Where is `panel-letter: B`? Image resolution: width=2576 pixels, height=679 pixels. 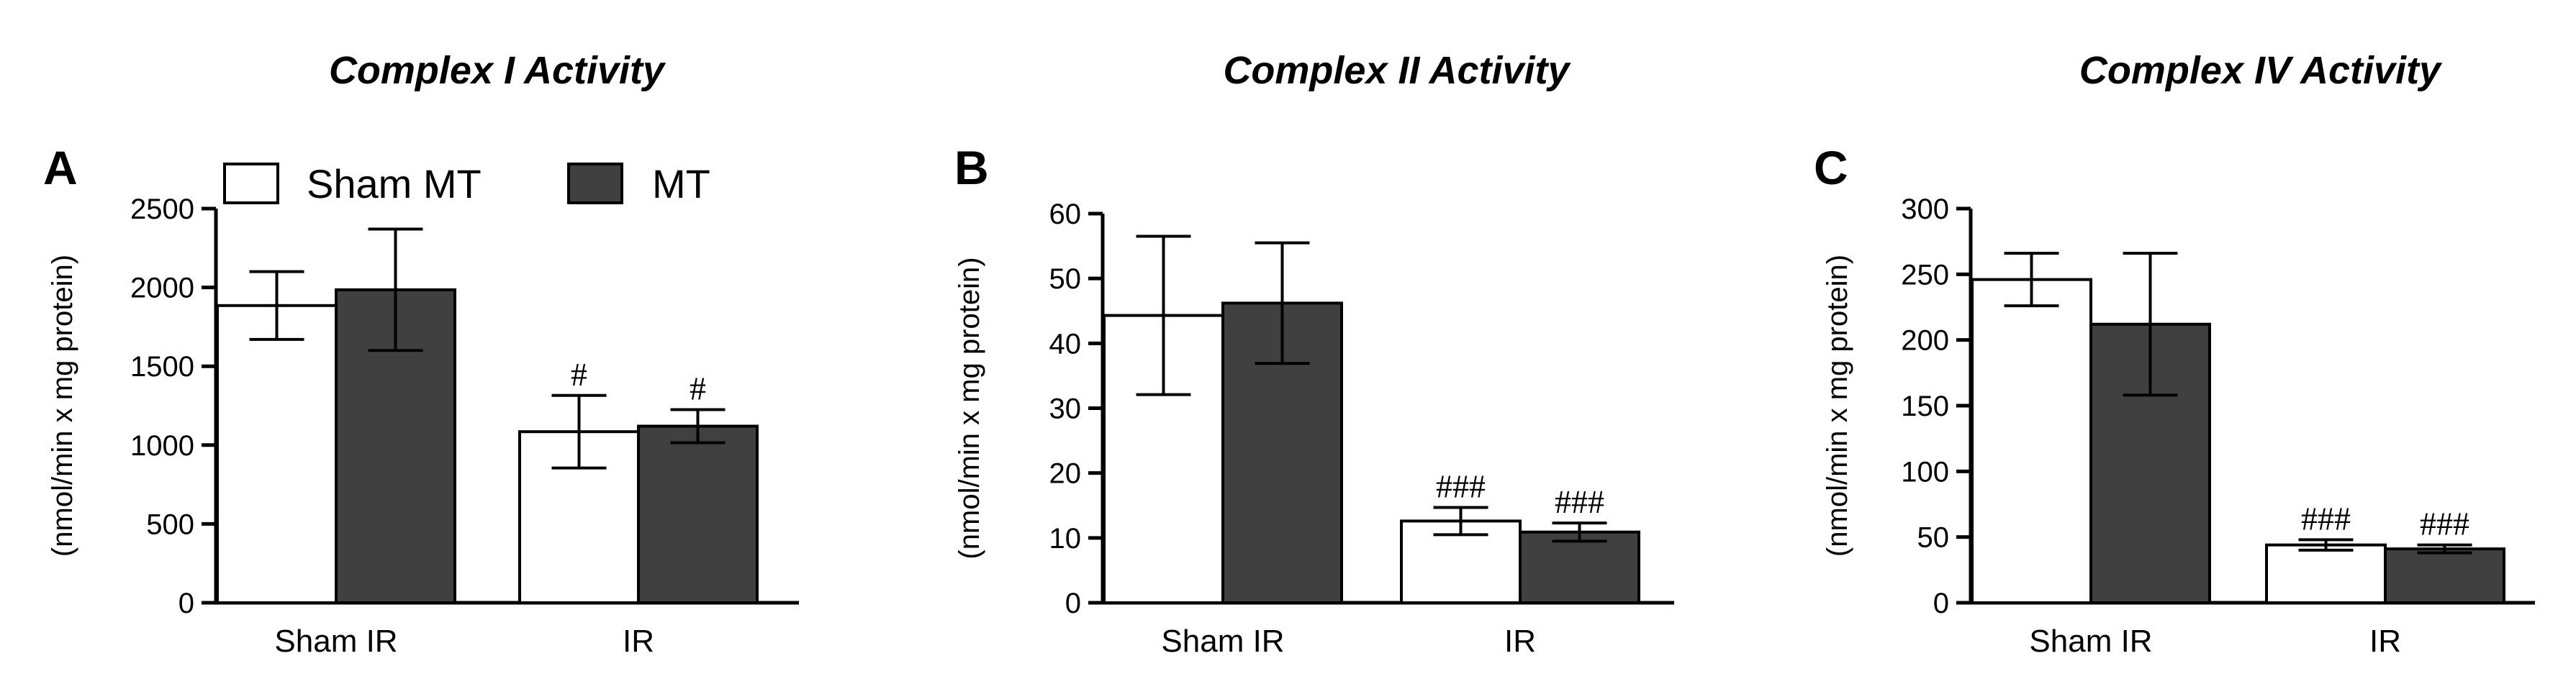 panel-letter: B is located at coordinates (972, 167).